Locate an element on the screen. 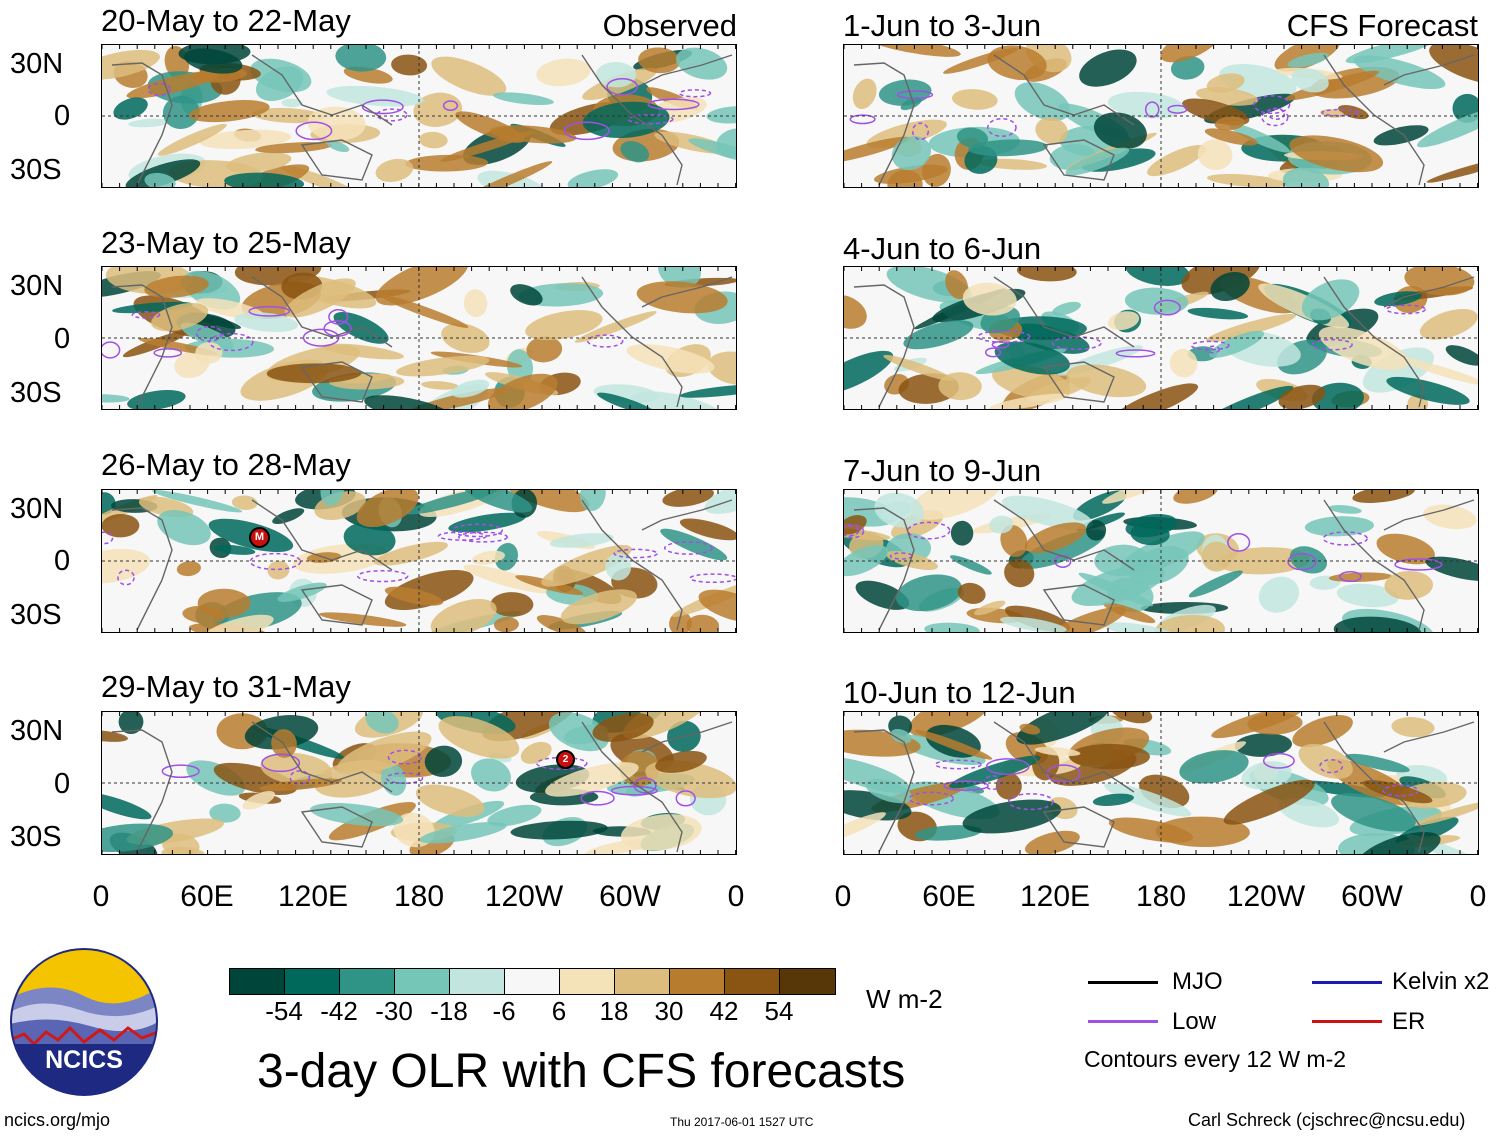 The width and height of the screenshot is (1510, 1137). lon-label-0: 0 is located at coordinates (1478, 896).